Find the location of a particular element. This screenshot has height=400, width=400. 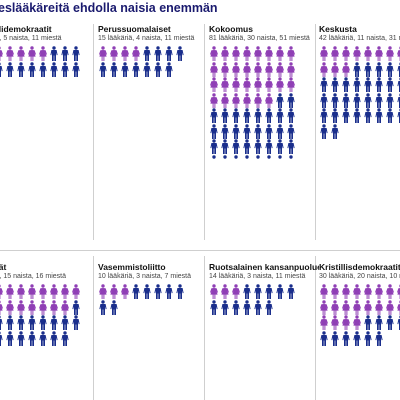

party-stats: 10 lääkäriä, 3 naista, 7 miestä is located at coordinates (144, 276).